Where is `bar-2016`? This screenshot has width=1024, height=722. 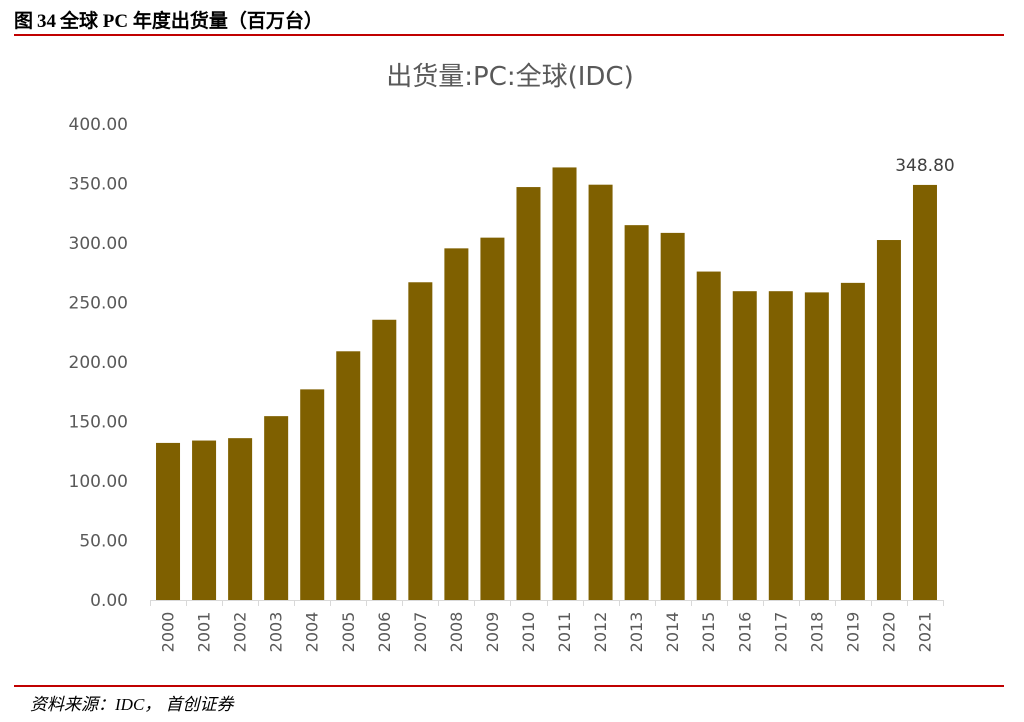
bar-2016 is located at coordinates (744, 445).